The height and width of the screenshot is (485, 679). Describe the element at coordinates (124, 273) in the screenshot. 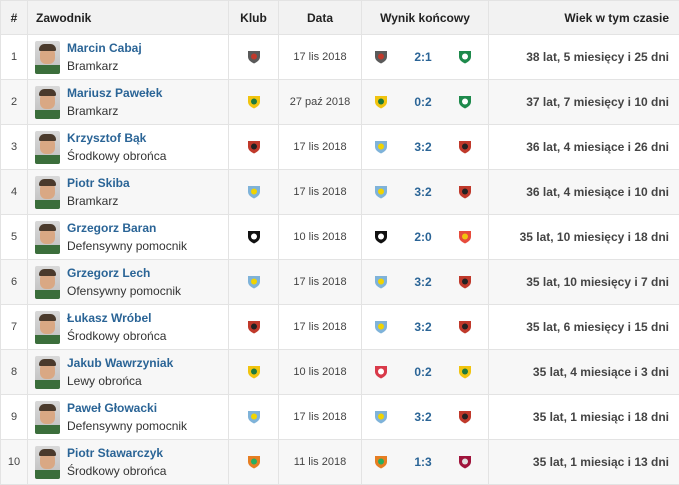

I see `player-name-link: Grzegorz Lech` at that location.